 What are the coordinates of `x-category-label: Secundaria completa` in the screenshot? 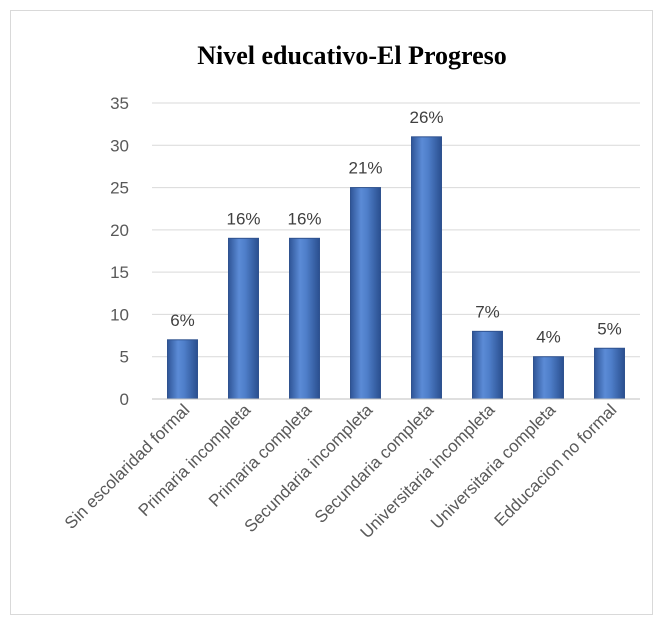 It's located at (374, 463).